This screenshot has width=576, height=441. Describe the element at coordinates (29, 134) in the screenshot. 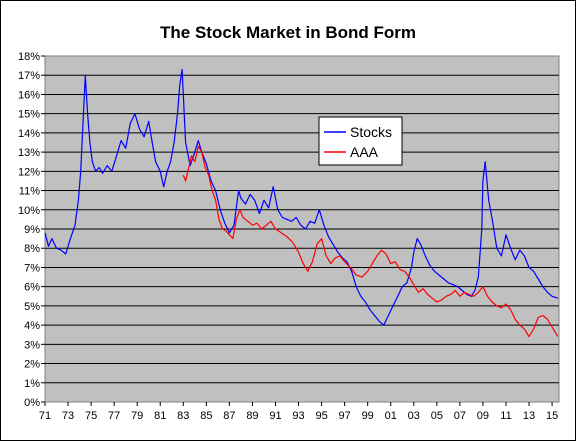

I see `y-tick-label: 14%` at that location.